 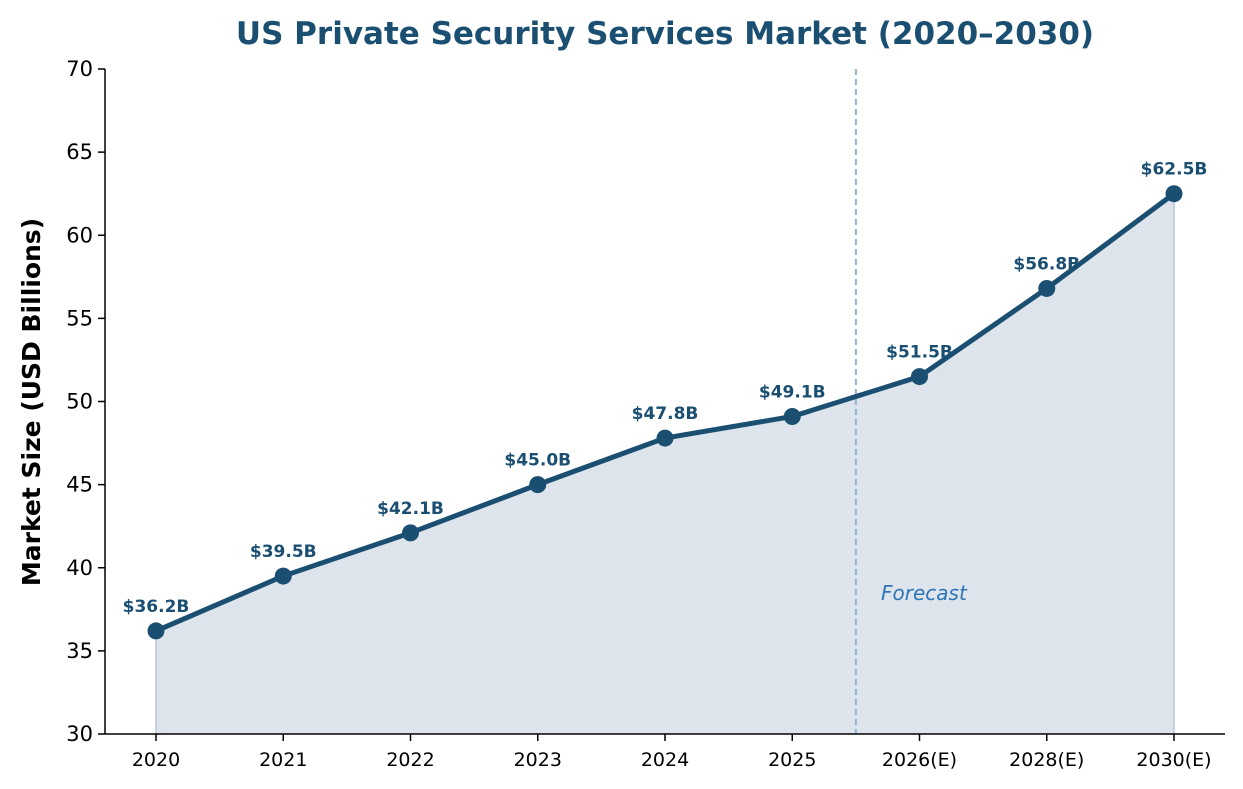 What do you see at coordinates (410, 760) in the screenshot?
I see `x-tick-label: 2022` at bounding box center [410, 760].